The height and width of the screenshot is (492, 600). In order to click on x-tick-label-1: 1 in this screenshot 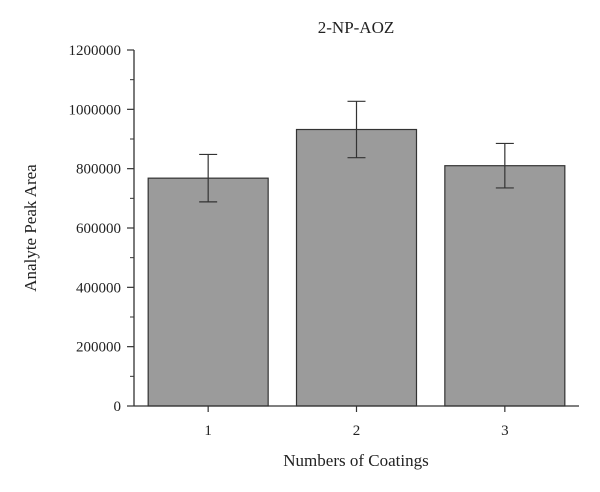, I will do `click(208, 431)`.